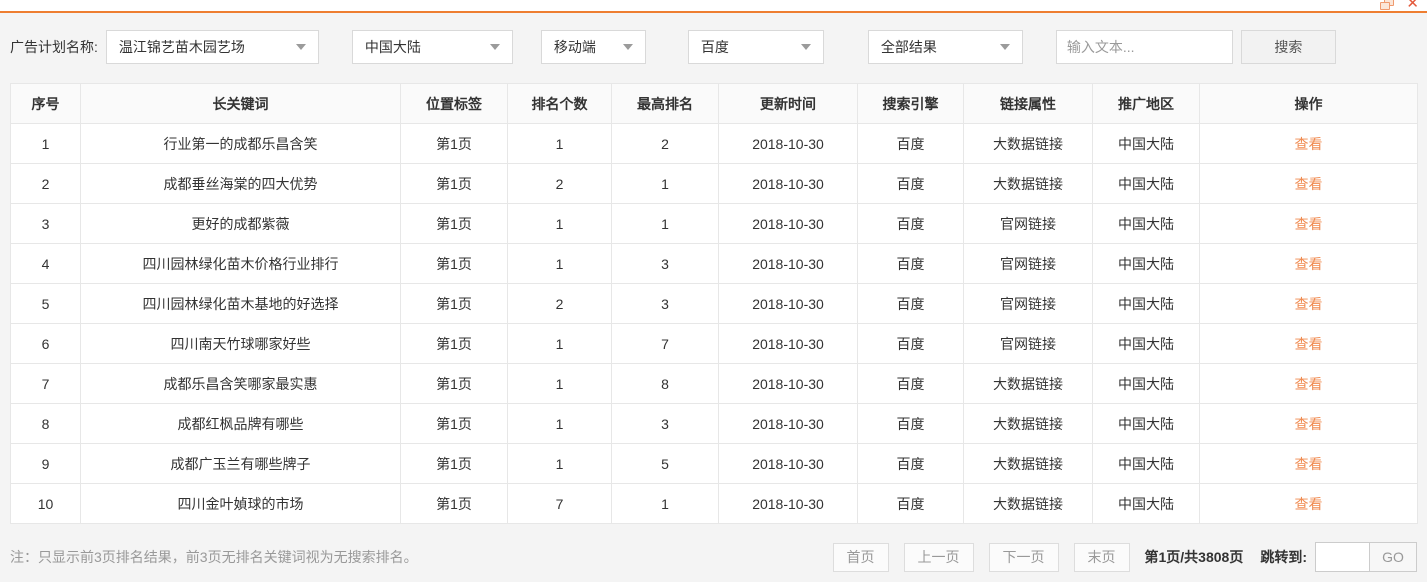 This screenshot has width=1427, height=582. What do you see at coordinates (714, 183) in the screenshot?
I see `table-row: 2 成都垂丝海棠的四大优势 第1页 2 1 2018-10-30 百度 大数据链接 中国大陆 查看` at bounding box center [714, 183].